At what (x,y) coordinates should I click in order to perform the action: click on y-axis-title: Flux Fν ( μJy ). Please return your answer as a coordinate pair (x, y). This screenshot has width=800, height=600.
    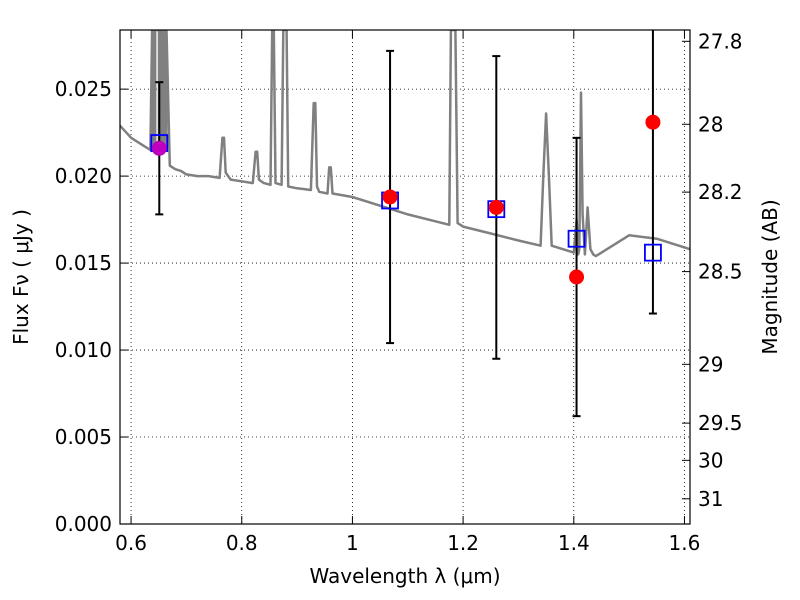
    Looking at the image, I should click on (21, 277).